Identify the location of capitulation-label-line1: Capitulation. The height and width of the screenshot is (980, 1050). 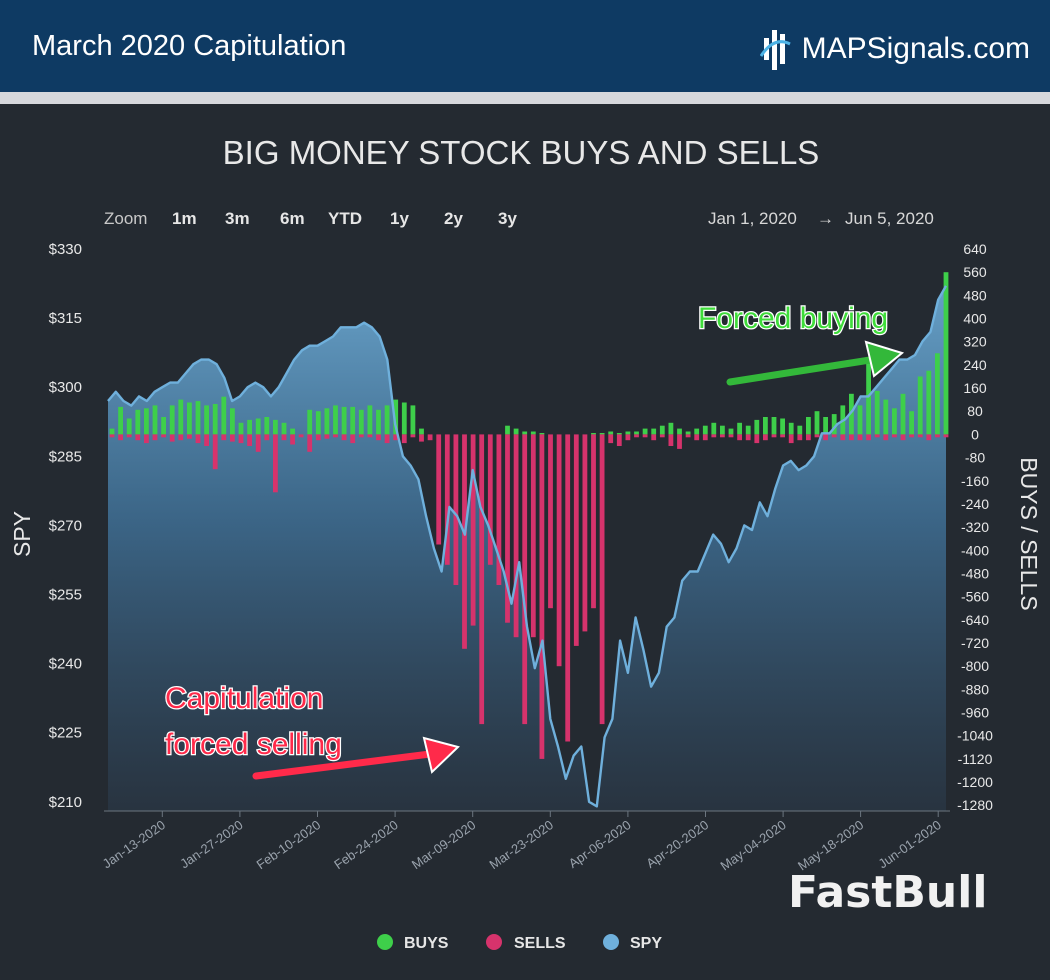
(244, 698).